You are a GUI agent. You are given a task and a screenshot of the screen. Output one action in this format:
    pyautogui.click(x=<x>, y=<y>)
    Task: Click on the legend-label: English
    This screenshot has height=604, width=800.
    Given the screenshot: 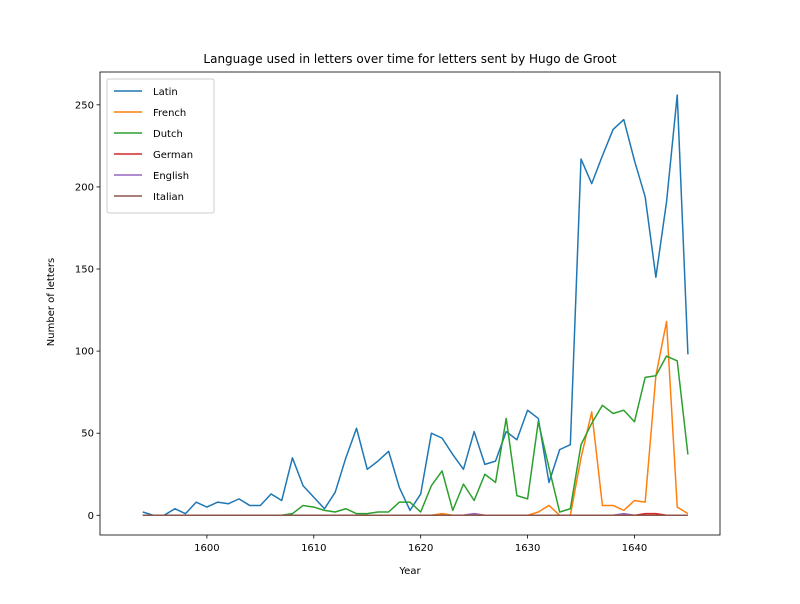 What is the action you would take?
    pyautogui.click(x=171, y=176)
    